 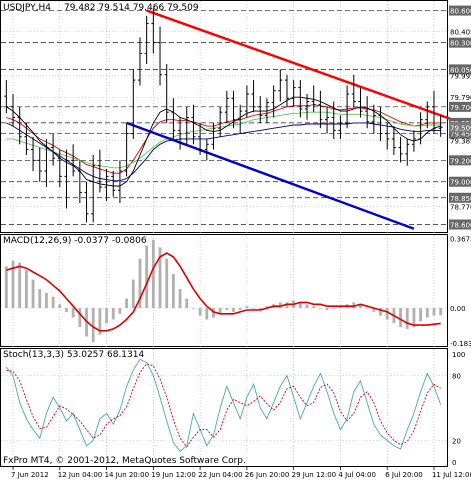 I want to click on time-axis-label: 12 Jun 04:00, so click(x=80, y=475).